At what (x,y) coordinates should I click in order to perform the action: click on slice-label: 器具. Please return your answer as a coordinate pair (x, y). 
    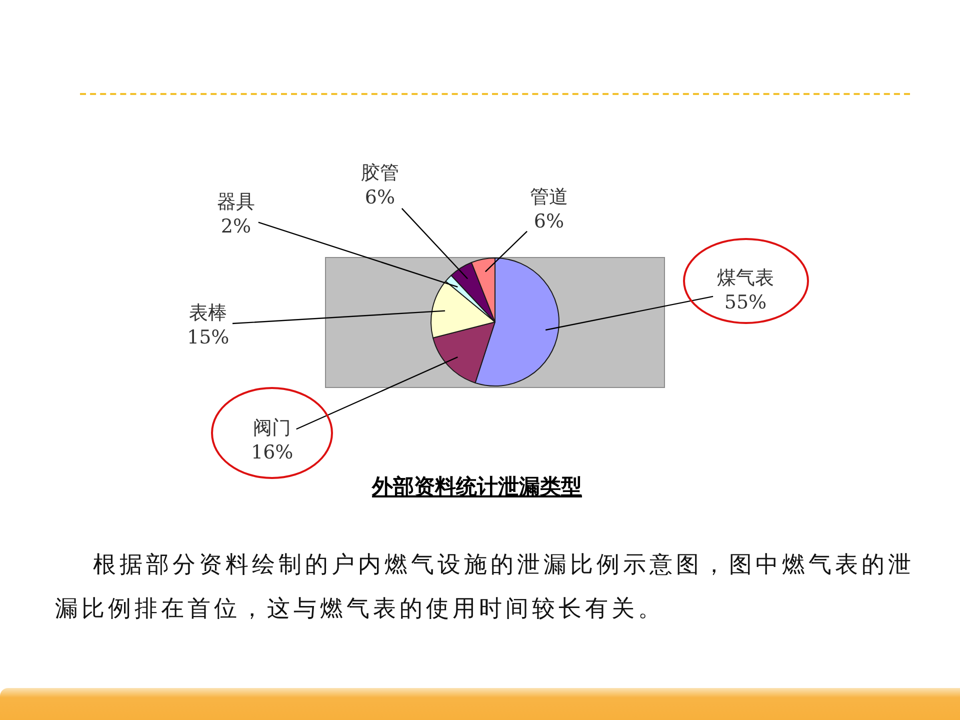
    Looking at the image, I should click on (236, 202).